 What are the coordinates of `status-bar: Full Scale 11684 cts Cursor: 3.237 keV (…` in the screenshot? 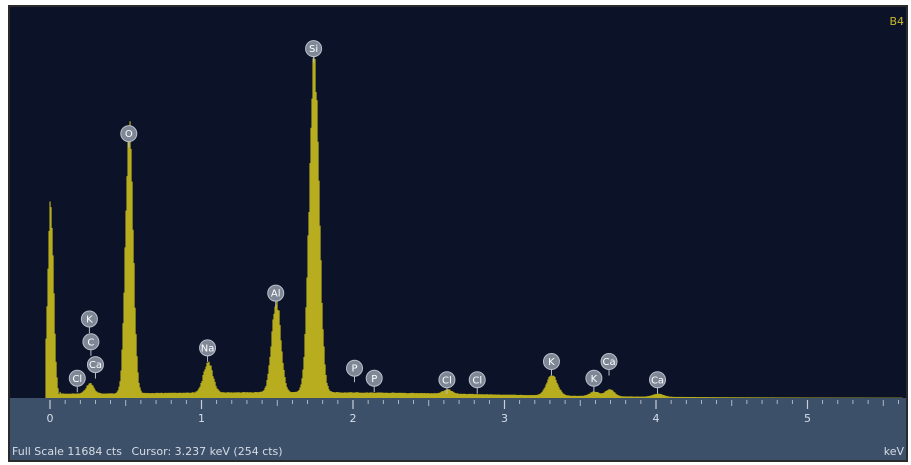 It's located at (150, 451).